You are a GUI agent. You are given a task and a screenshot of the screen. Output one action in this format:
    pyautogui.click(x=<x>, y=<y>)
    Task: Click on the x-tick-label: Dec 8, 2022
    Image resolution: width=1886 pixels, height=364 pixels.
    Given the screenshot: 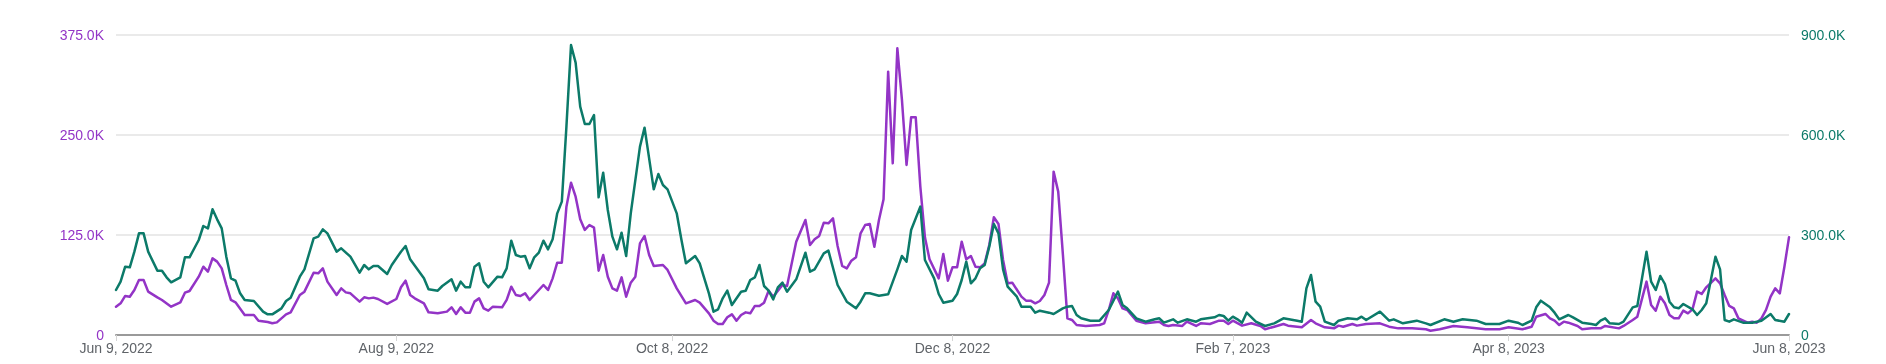 What is the action you would take?
    pyautogui.click(x=952, y=348)
    